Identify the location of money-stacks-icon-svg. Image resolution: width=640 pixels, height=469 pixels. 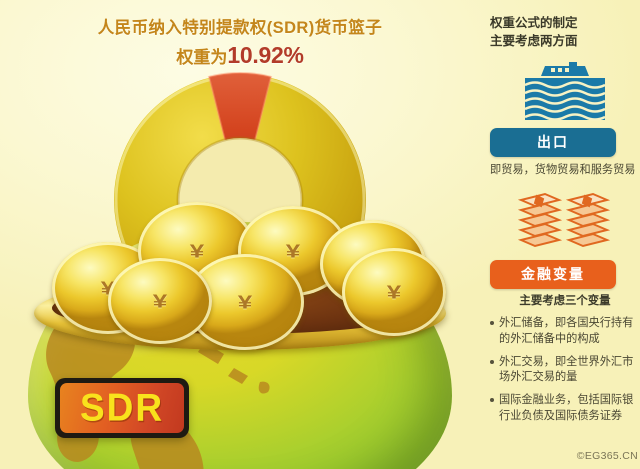
(564, 219).